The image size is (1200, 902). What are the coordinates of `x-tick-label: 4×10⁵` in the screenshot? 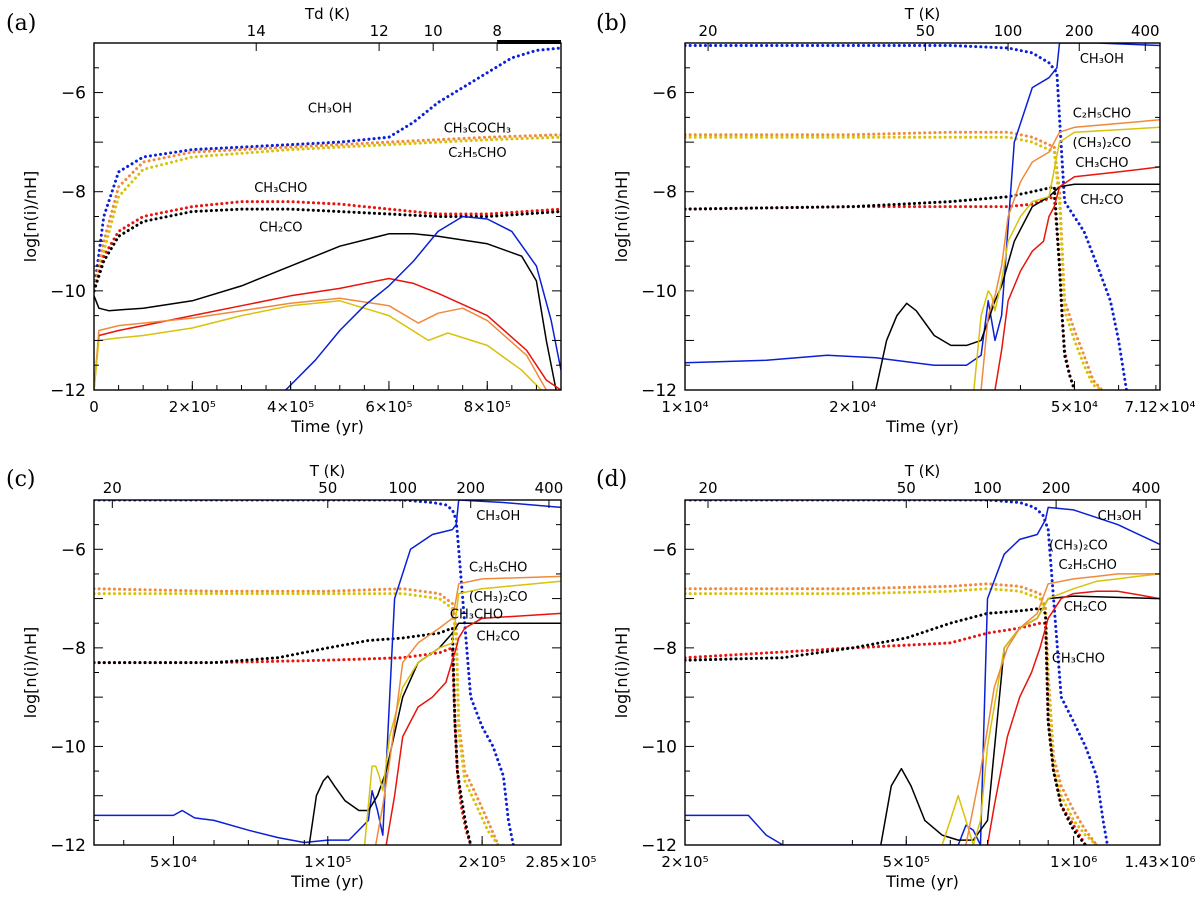 It's located at (290, 407).